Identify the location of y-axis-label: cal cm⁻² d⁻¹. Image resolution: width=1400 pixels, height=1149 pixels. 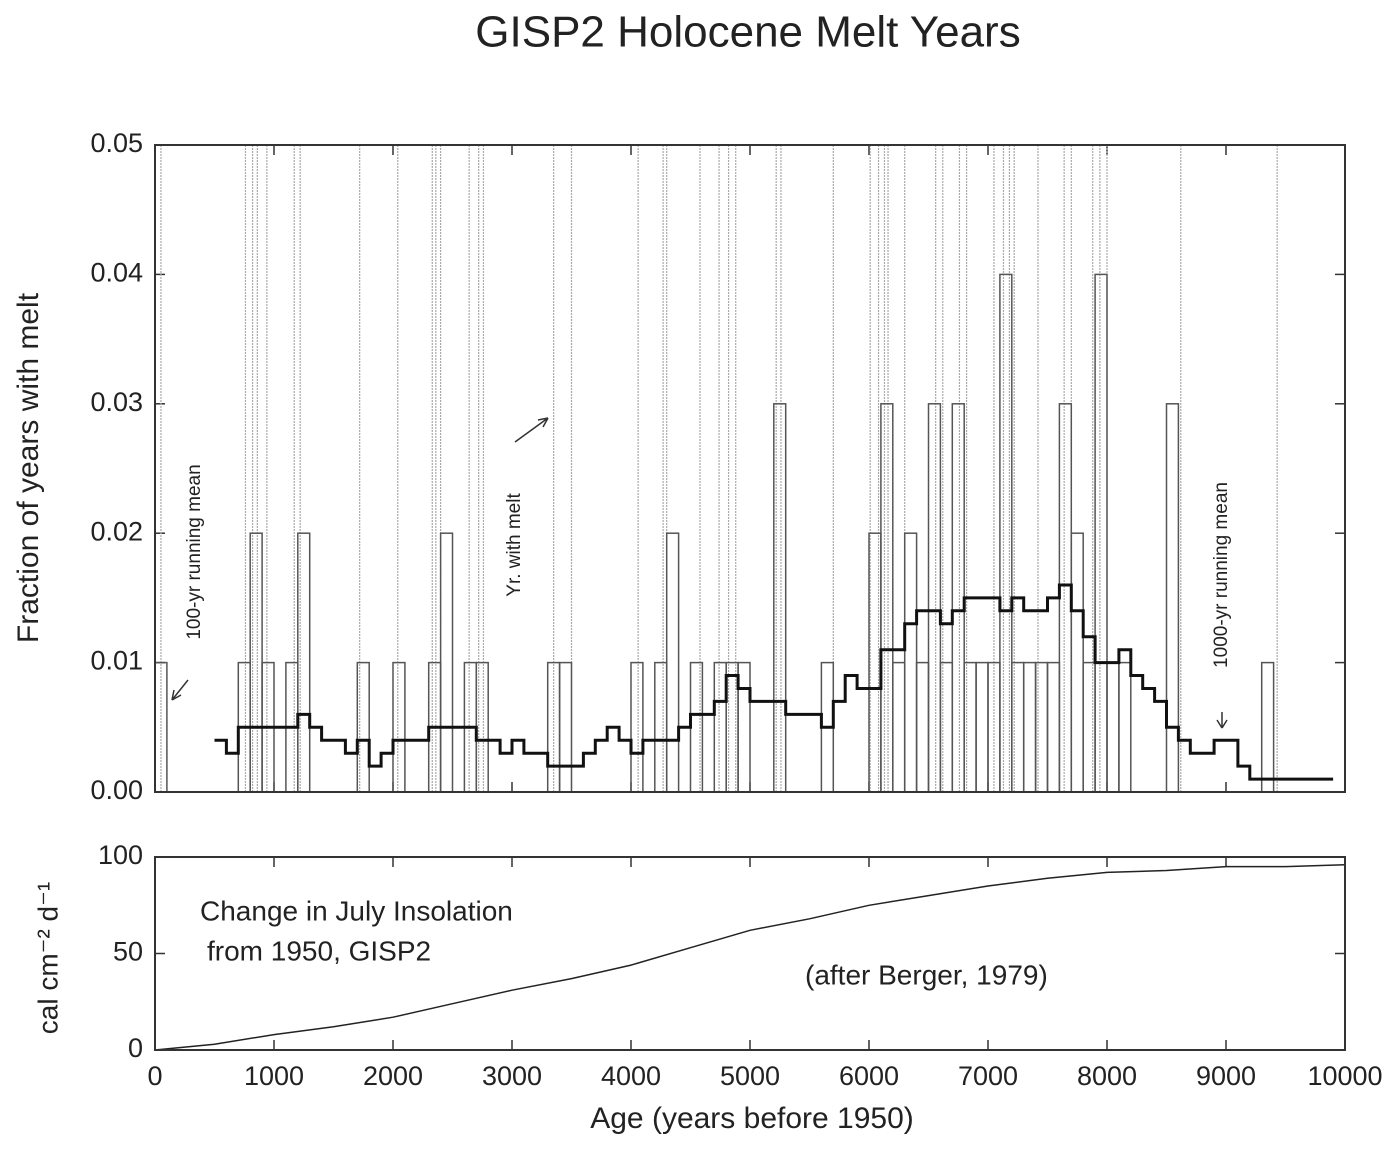
(47, 958).